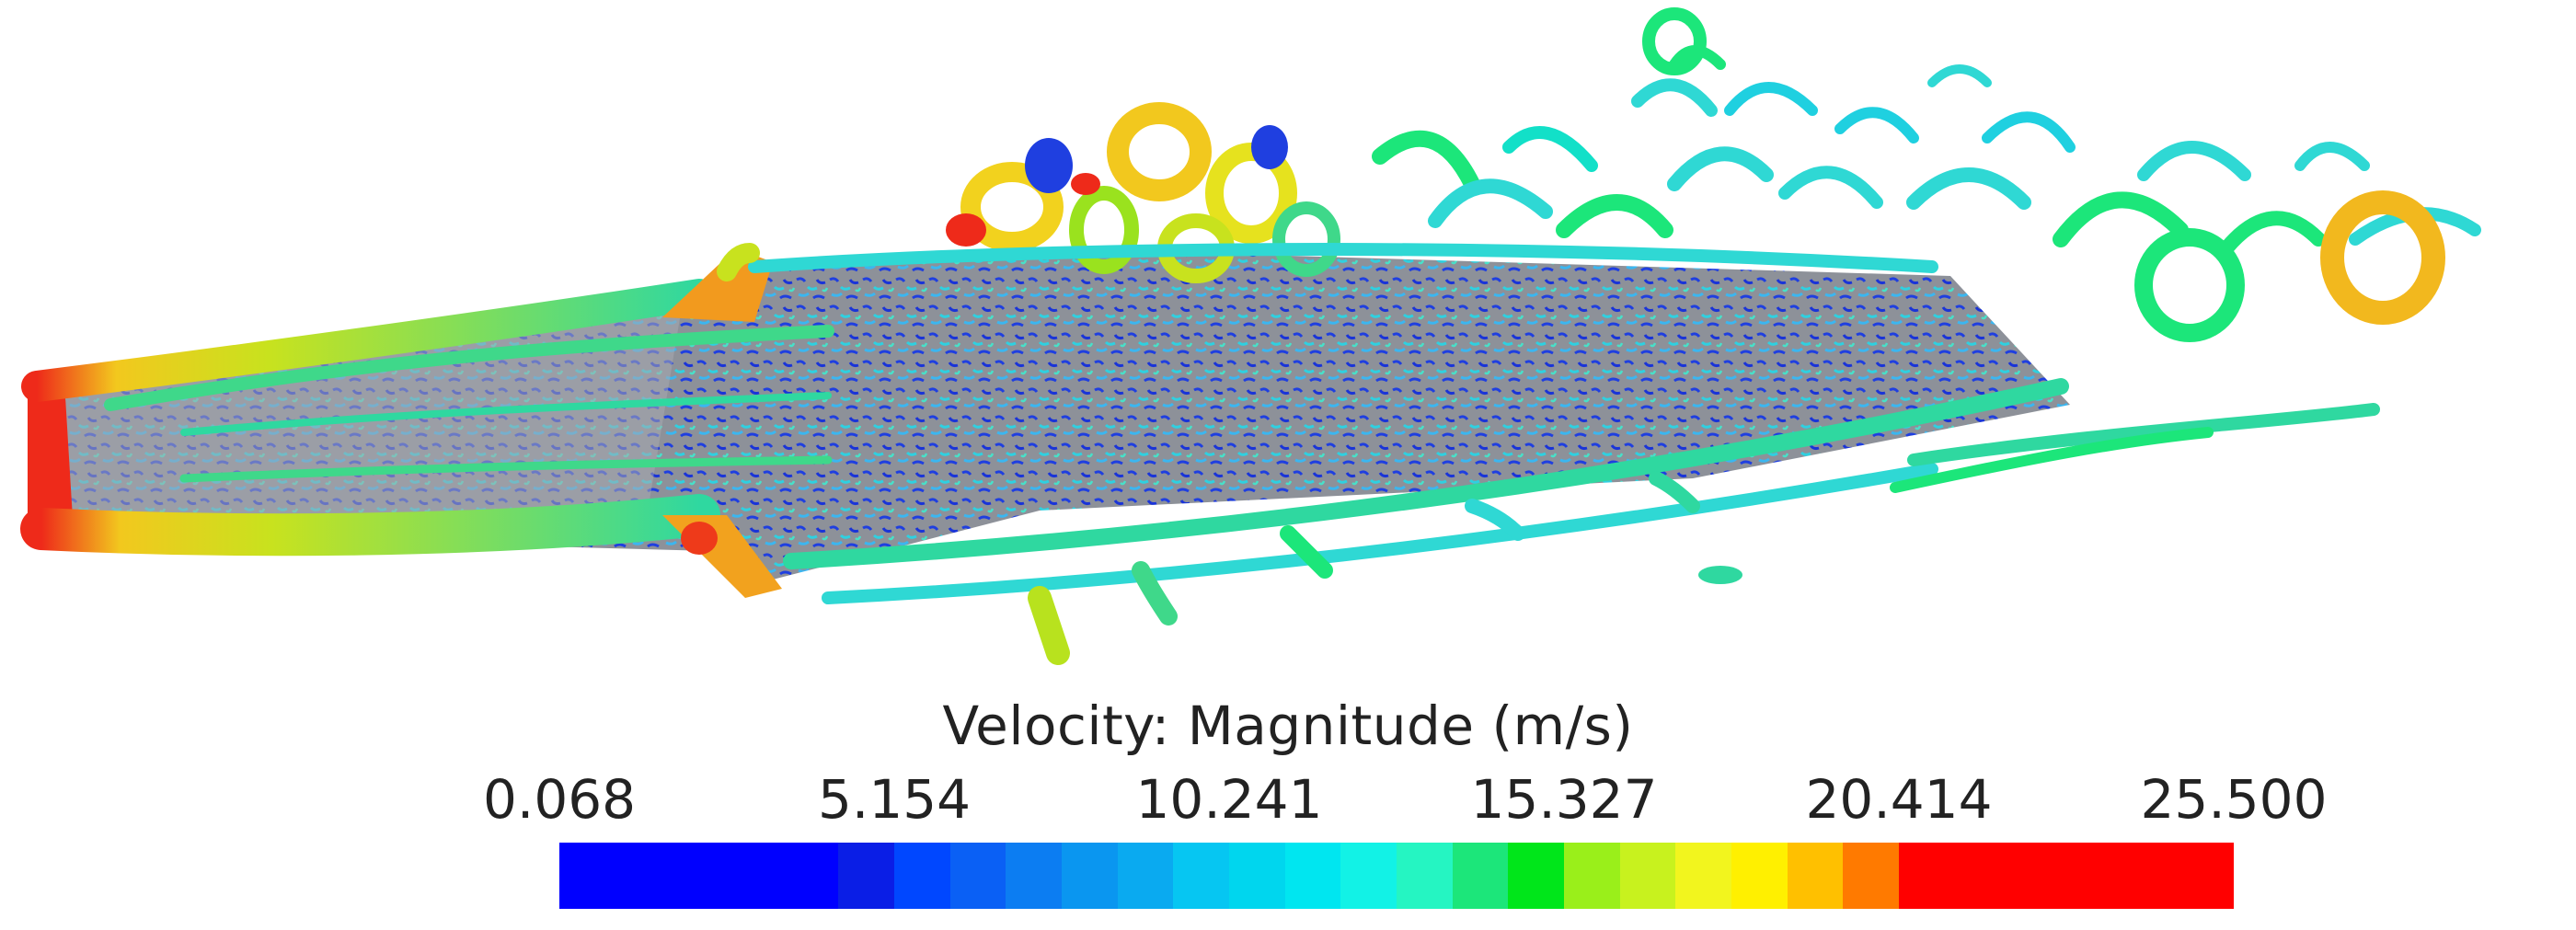 The height and width of the screenshot is (930, 2576). Describe the element at coordinates (738, 262) in the screenshot. I see `bow-ramp-tube` at that location.